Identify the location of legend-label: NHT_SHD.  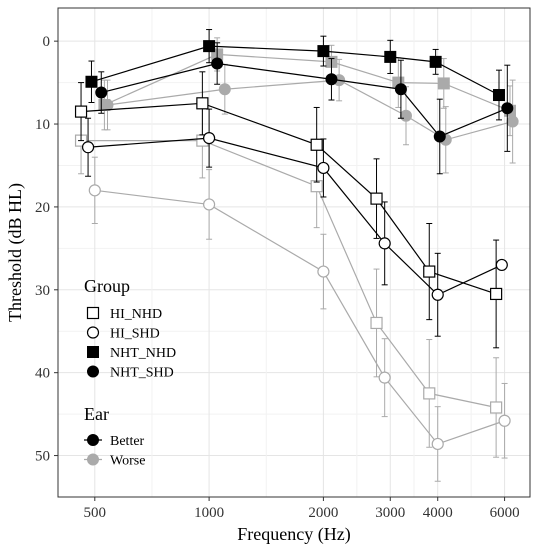
(142, 373).